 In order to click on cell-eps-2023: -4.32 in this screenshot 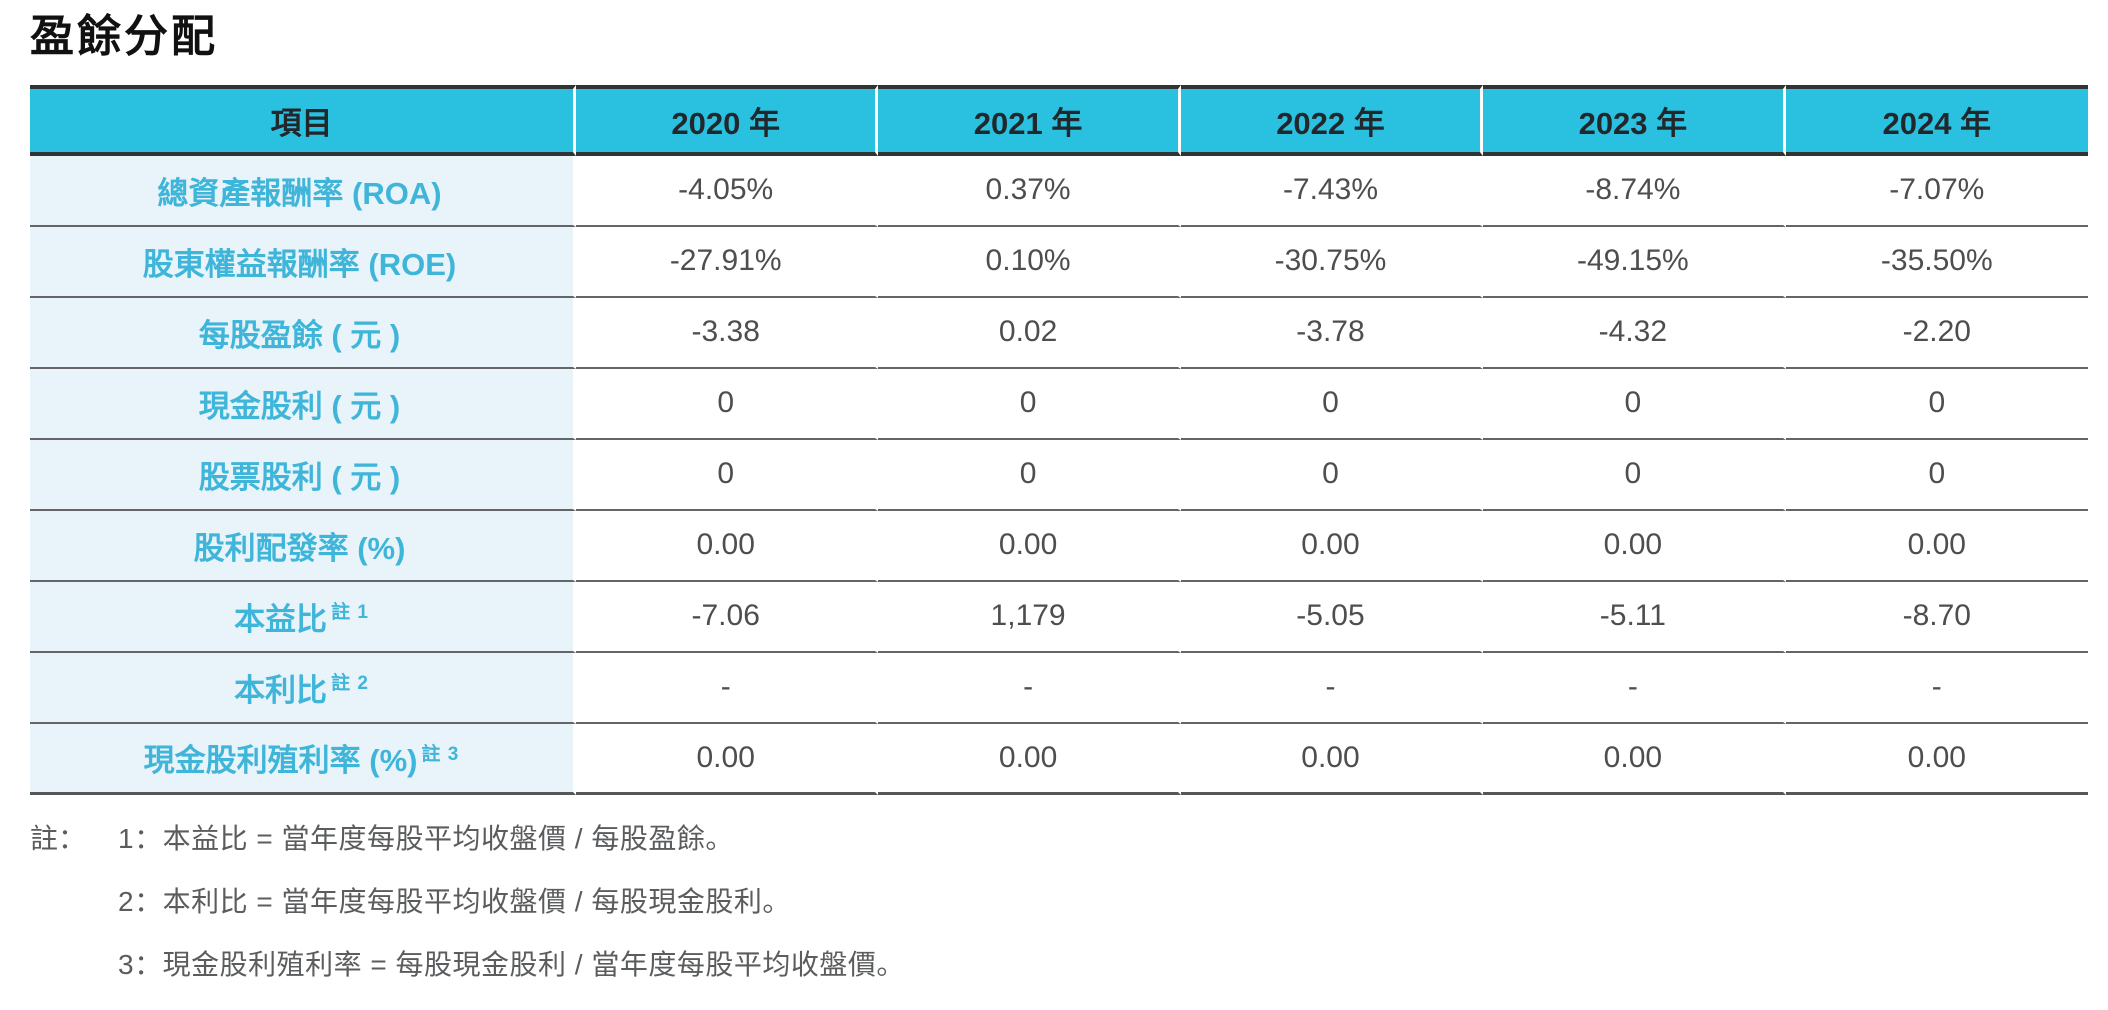, I will do `click(1634, 333)`.